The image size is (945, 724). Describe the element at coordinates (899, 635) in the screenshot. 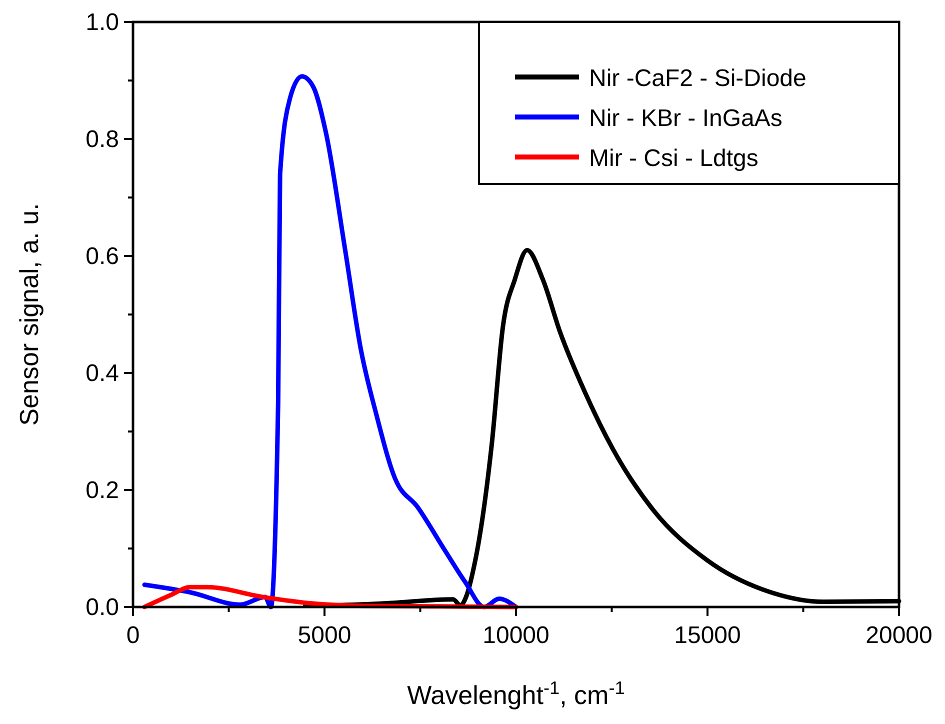

I see `x-tick-label: 20000` at that location.